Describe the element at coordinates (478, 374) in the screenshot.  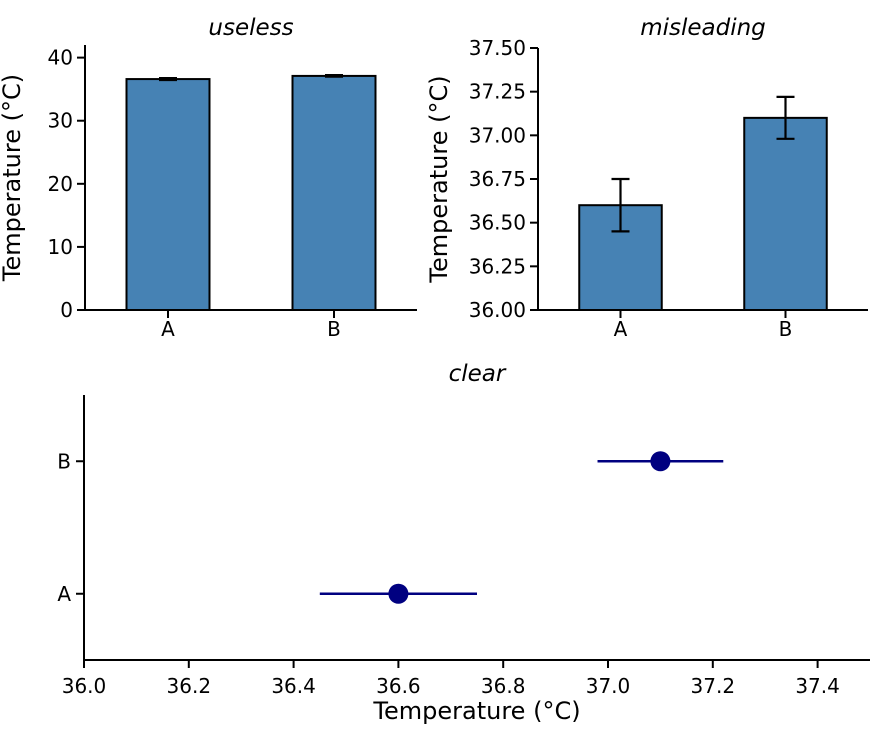
I see `chart-title-clear: clear` at that location.